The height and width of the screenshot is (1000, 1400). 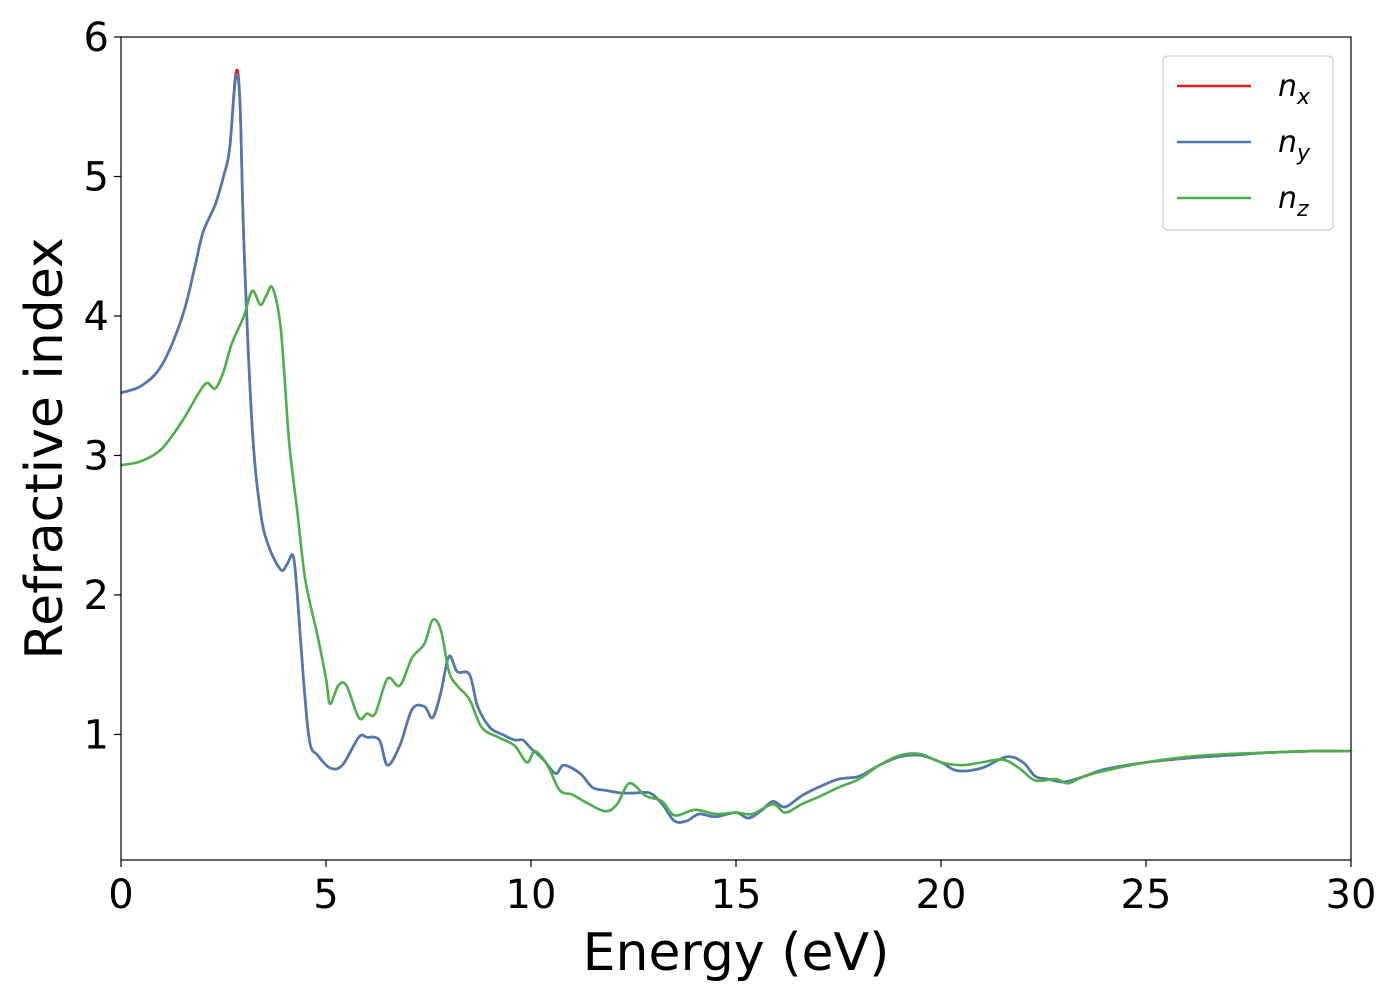 What do you see at coordinates (96, 735) in the screenshot?
I see `y-tick-label: 1` at bounding box center [96, 735].